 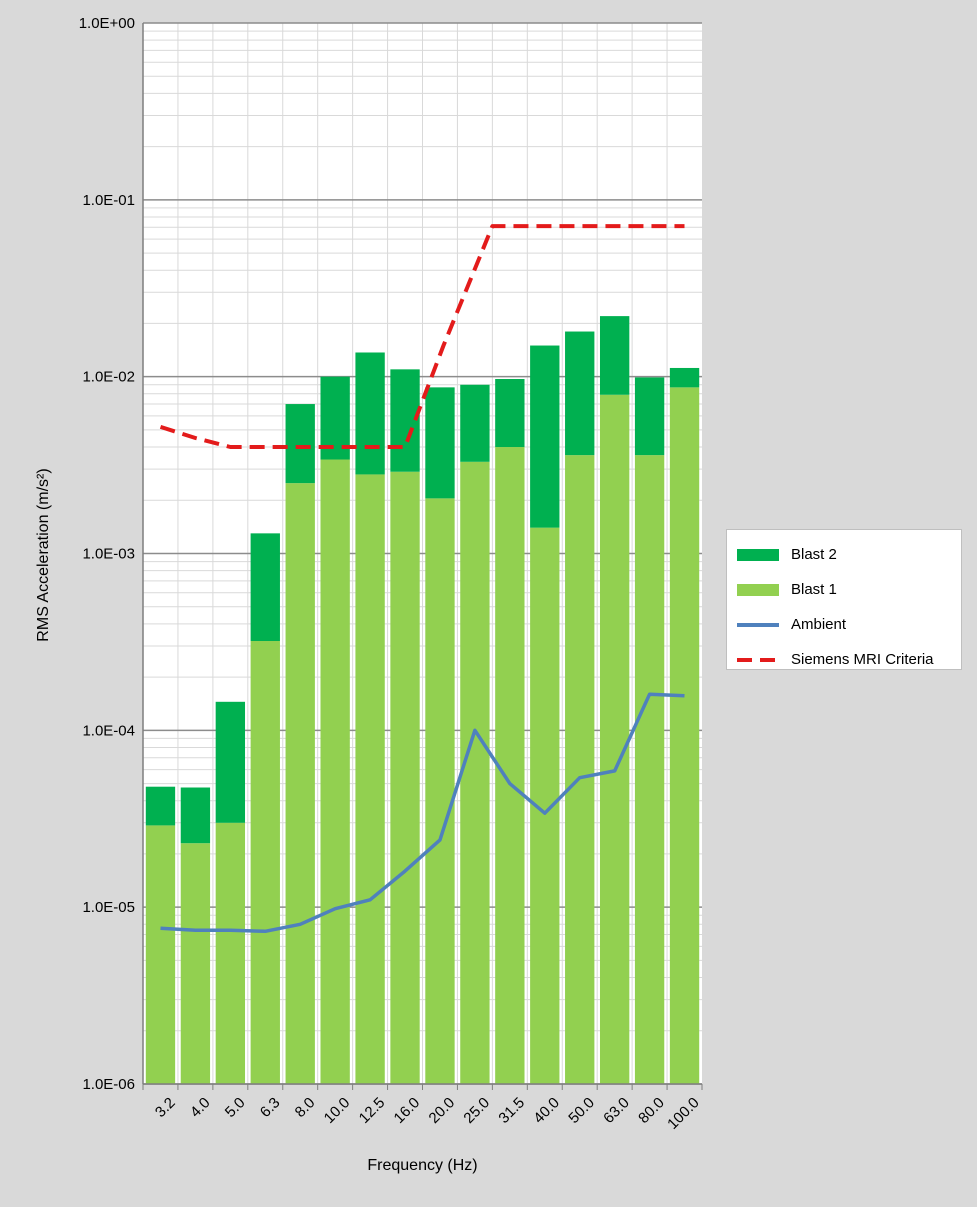 I want to click on x-tick-label: 50.0, so click(x=581, y=1110).